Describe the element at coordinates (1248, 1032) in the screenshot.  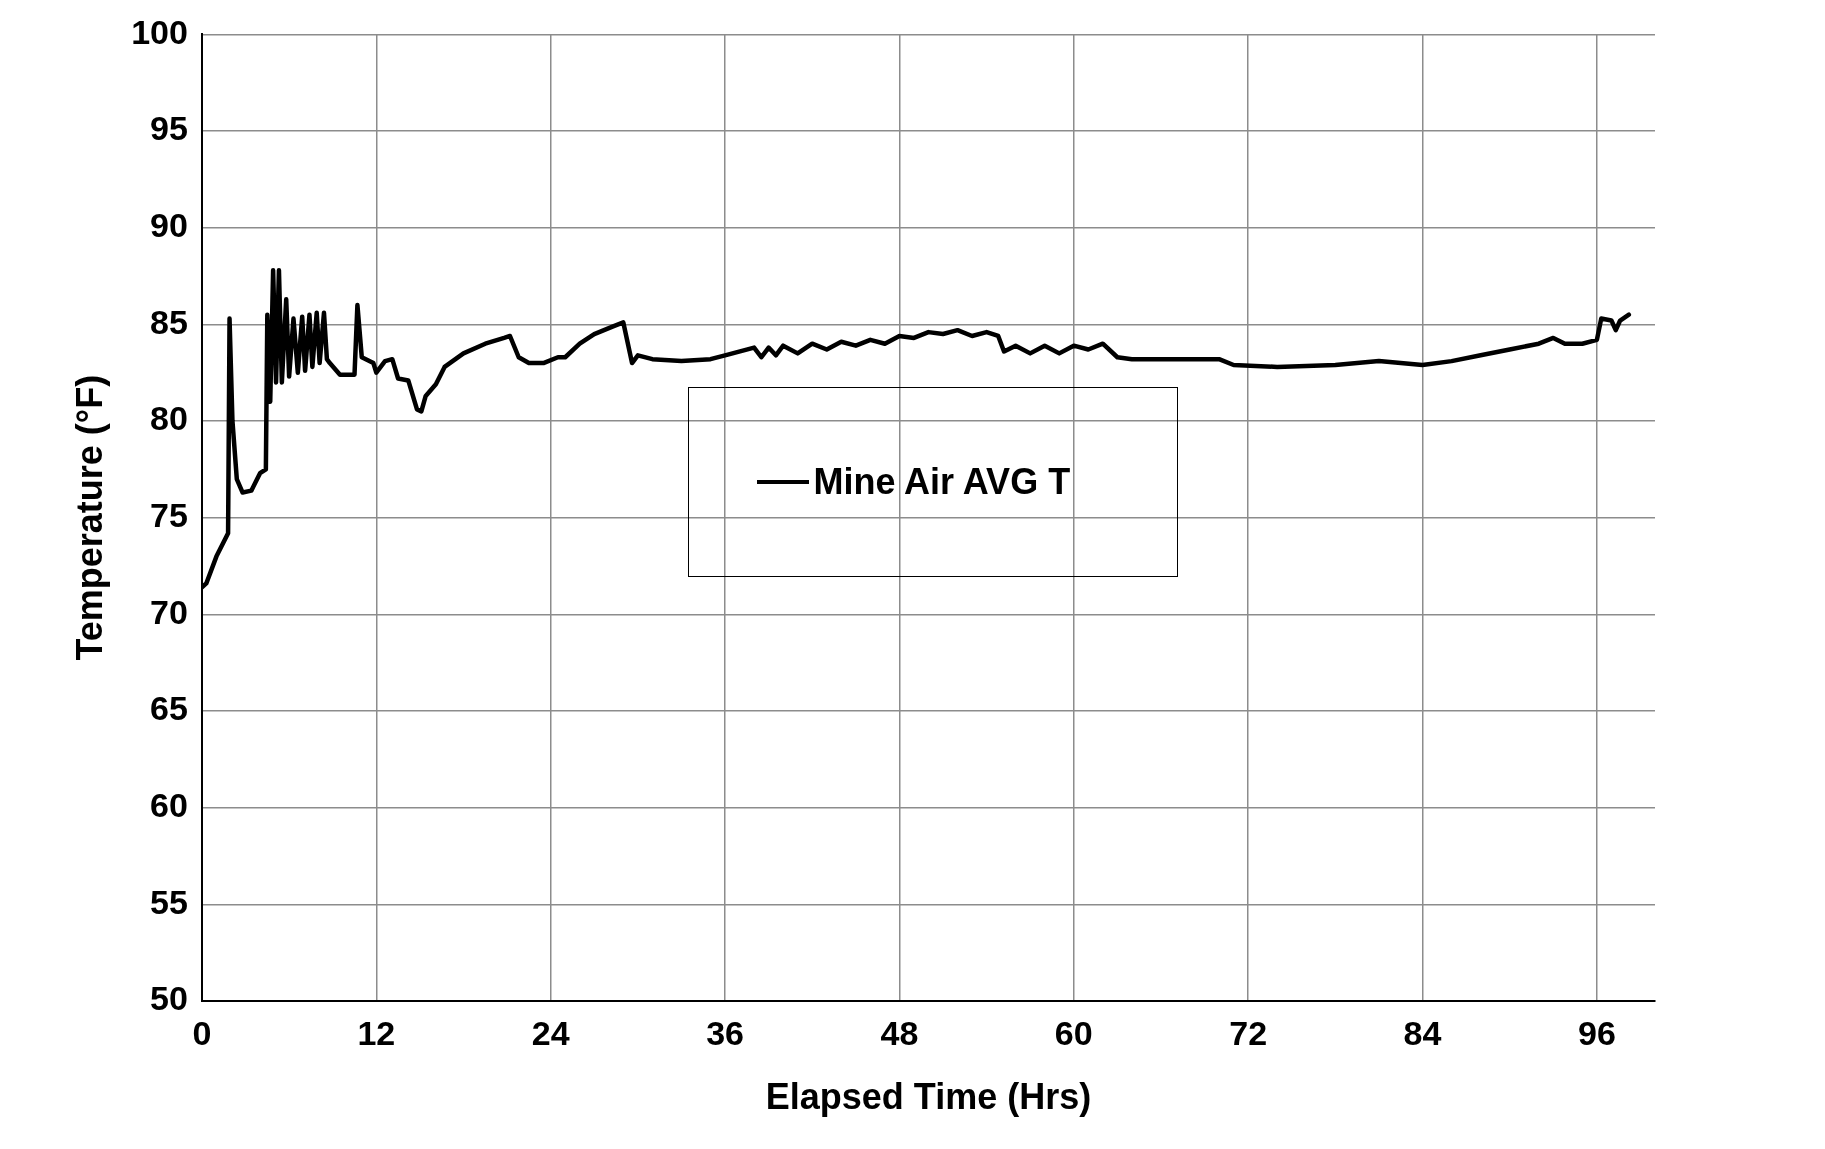
I see `x-tick-label: 72` at that location.